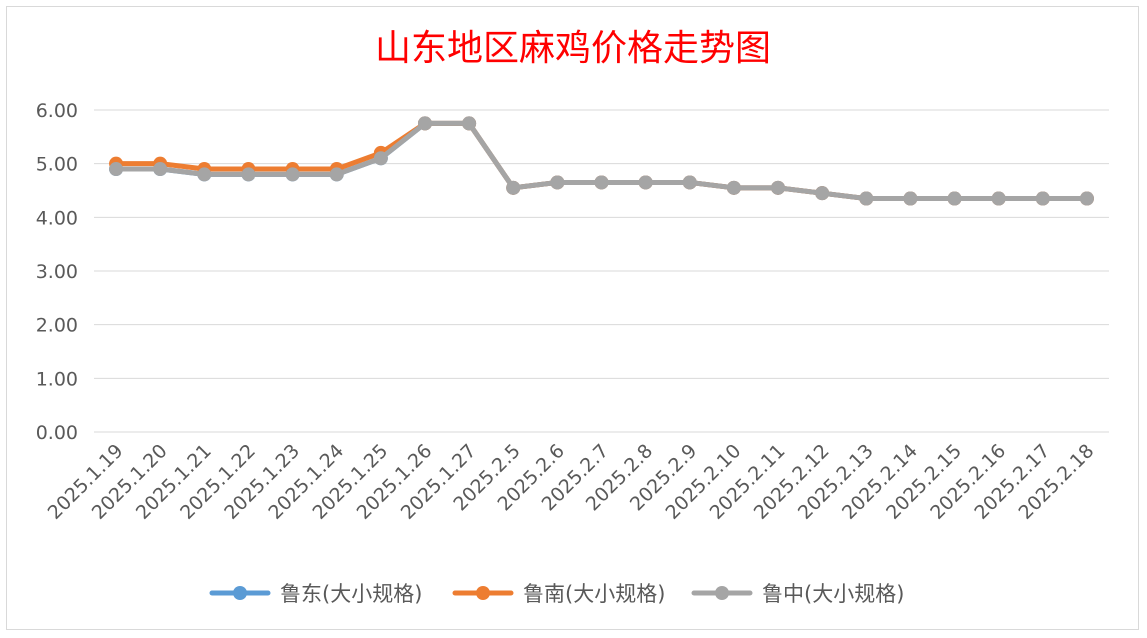 This screenshot has height=638, width=1147. I want to click on legend-item: 鲁中(大小规格), so click(797, 594).